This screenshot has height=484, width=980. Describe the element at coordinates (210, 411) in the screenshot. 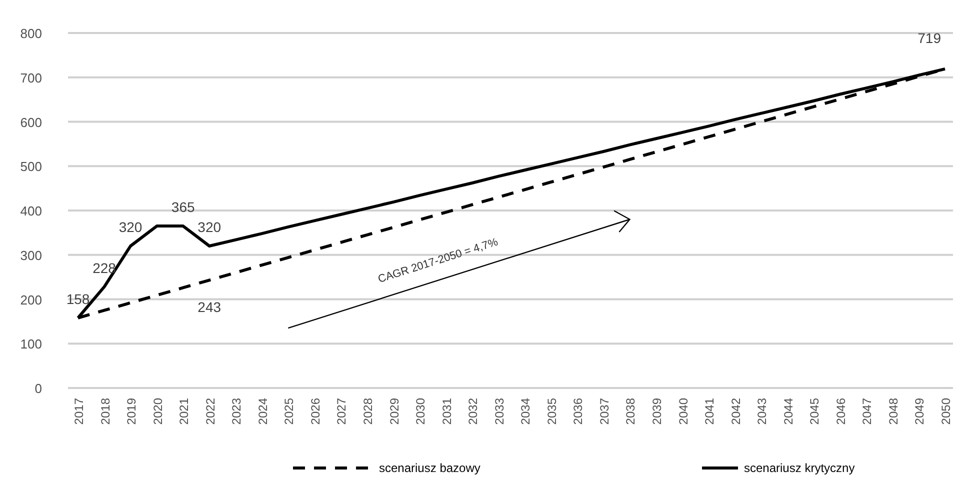

I see `x-tick-label: 2022` at that location.